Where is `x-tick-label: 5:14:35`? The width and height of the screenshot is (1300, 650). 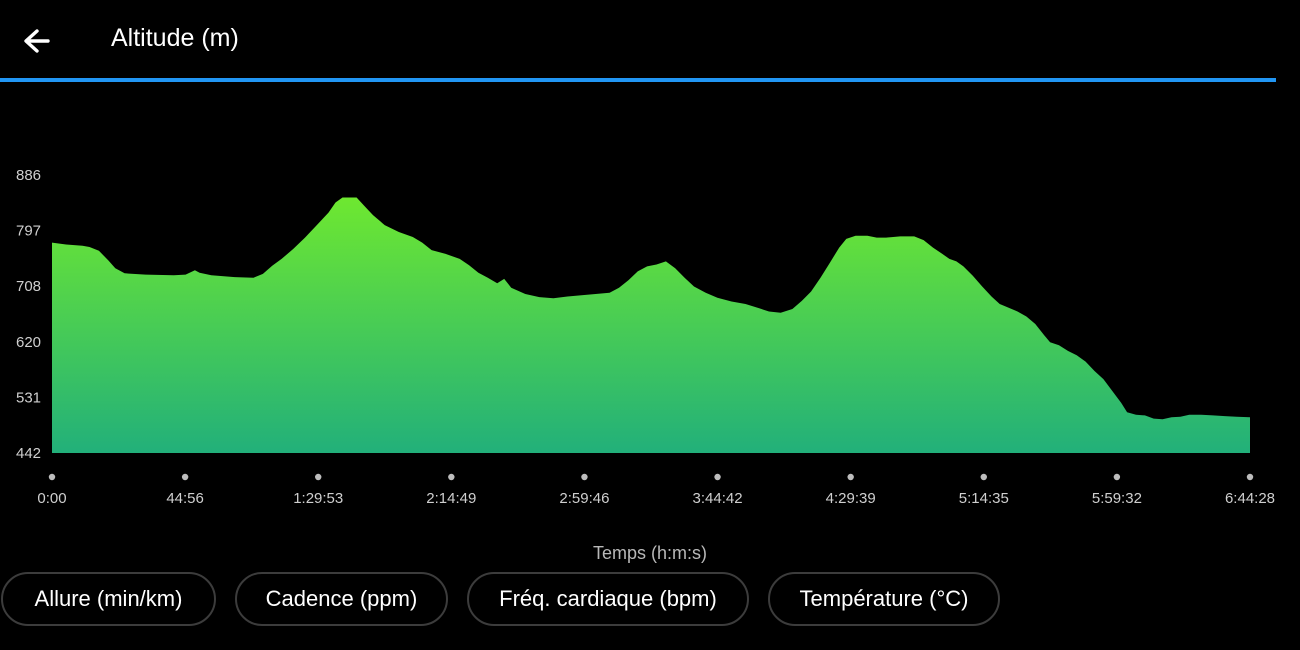
x-tick-label: 5:14:35 is located at coordinates (984, 498).